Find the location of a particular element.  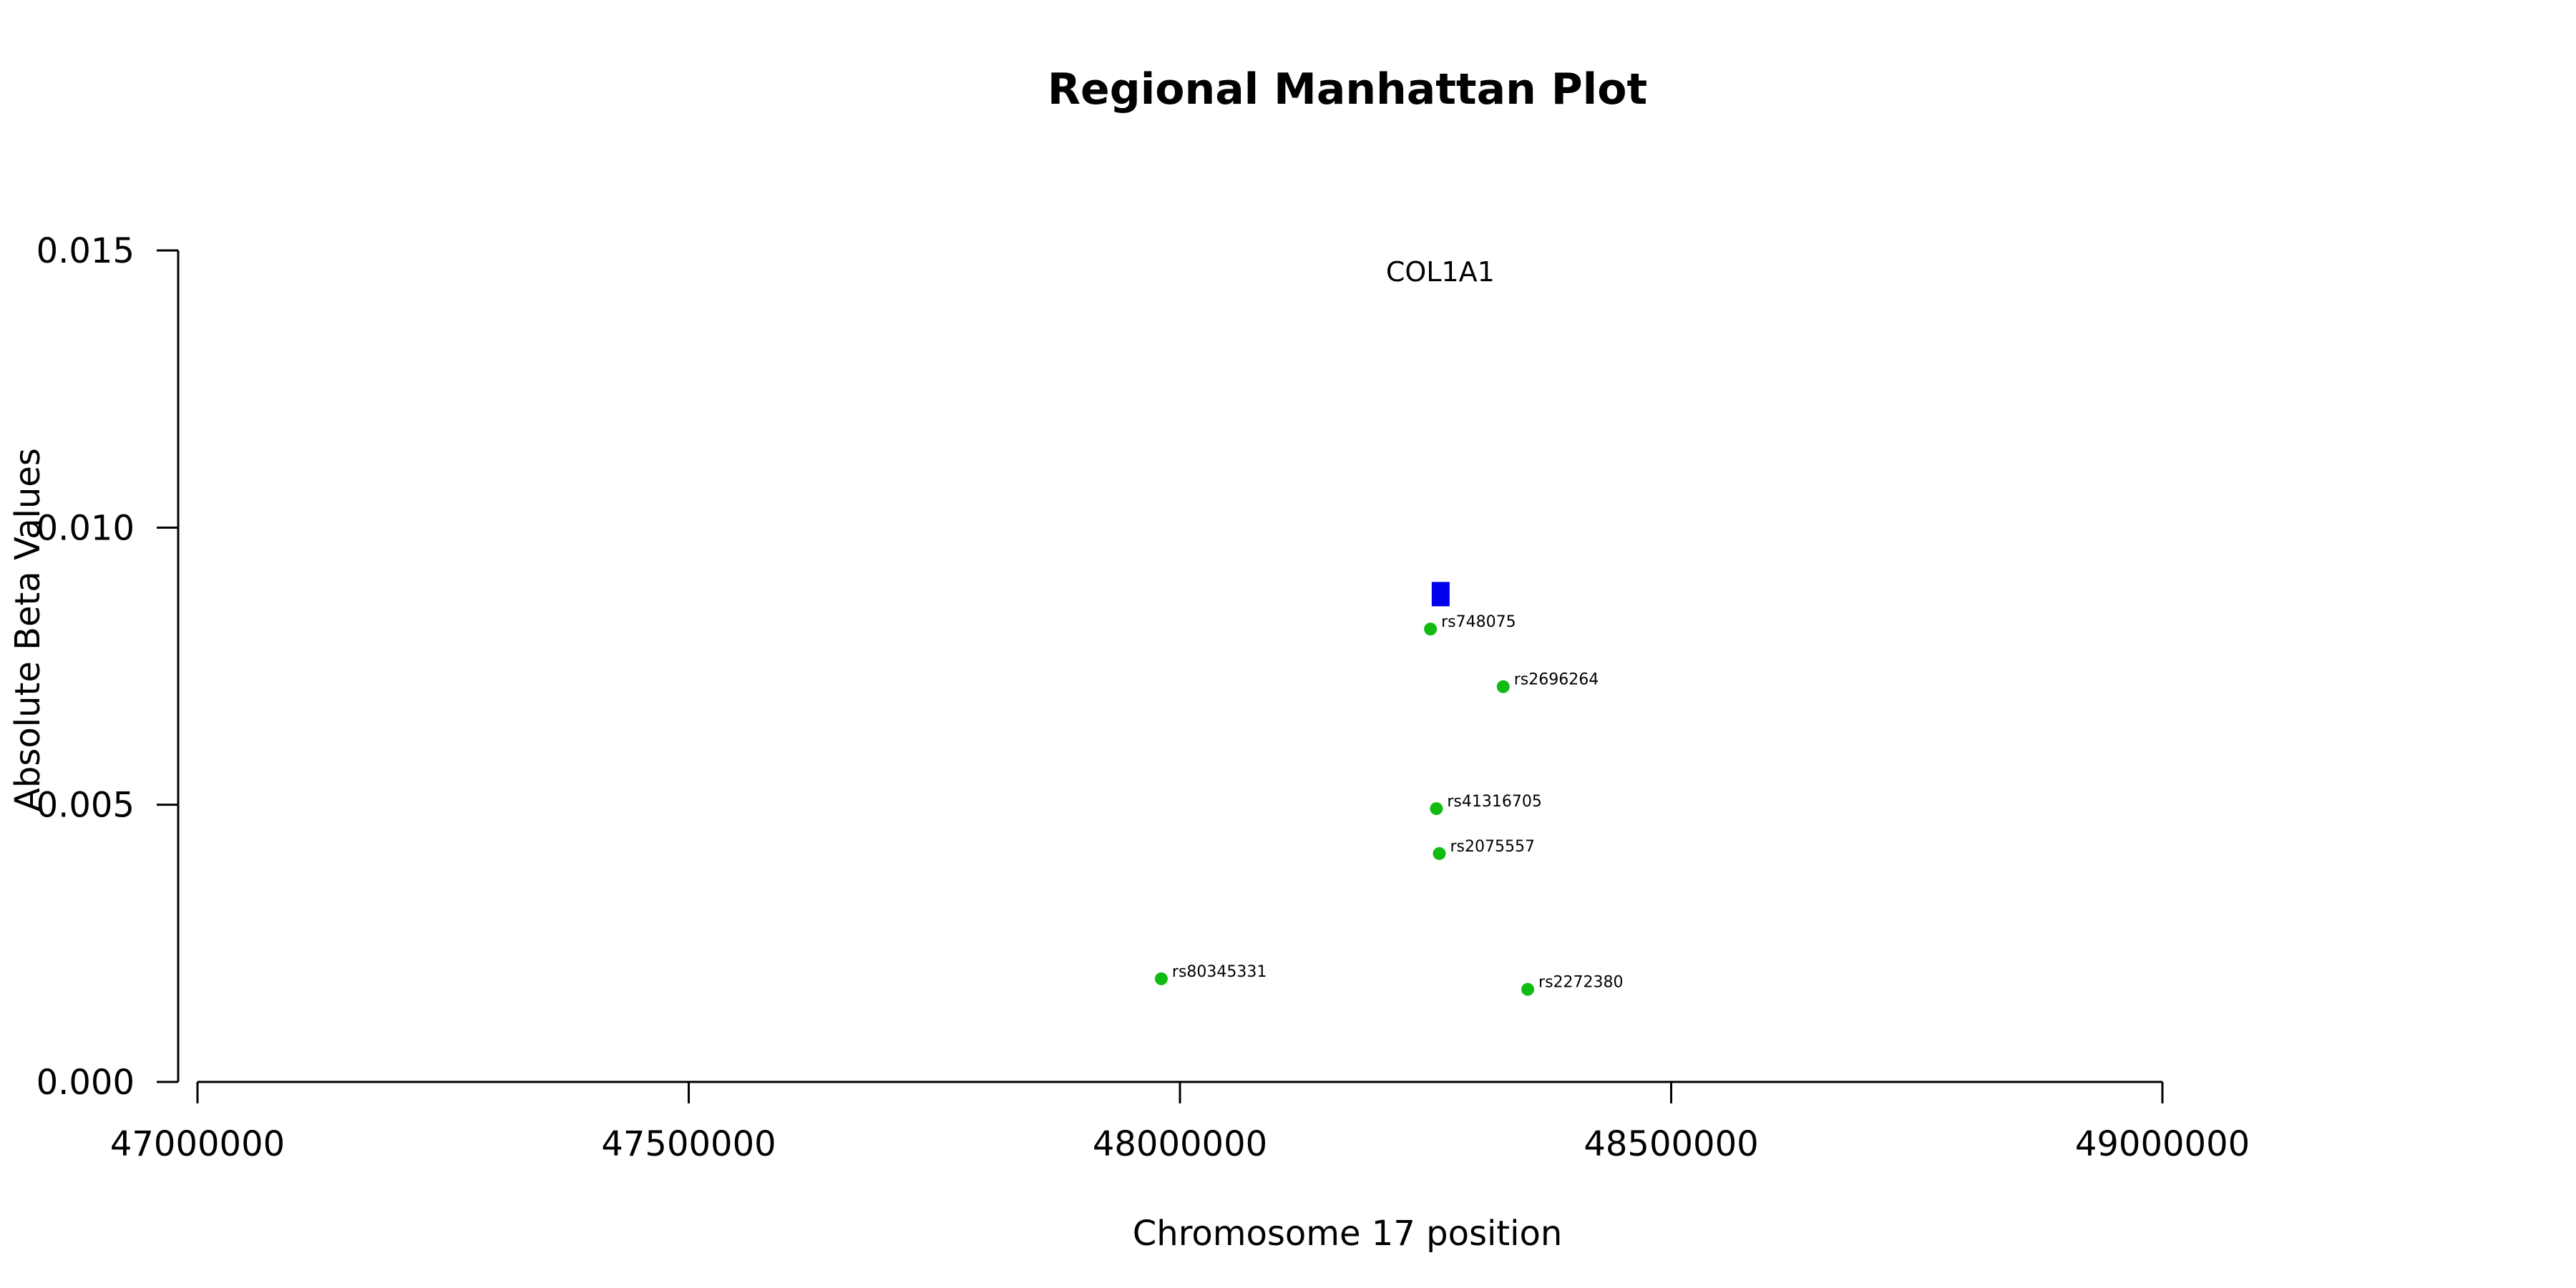

snp-label: rs2272380 is located at coordinates (1581, 983).